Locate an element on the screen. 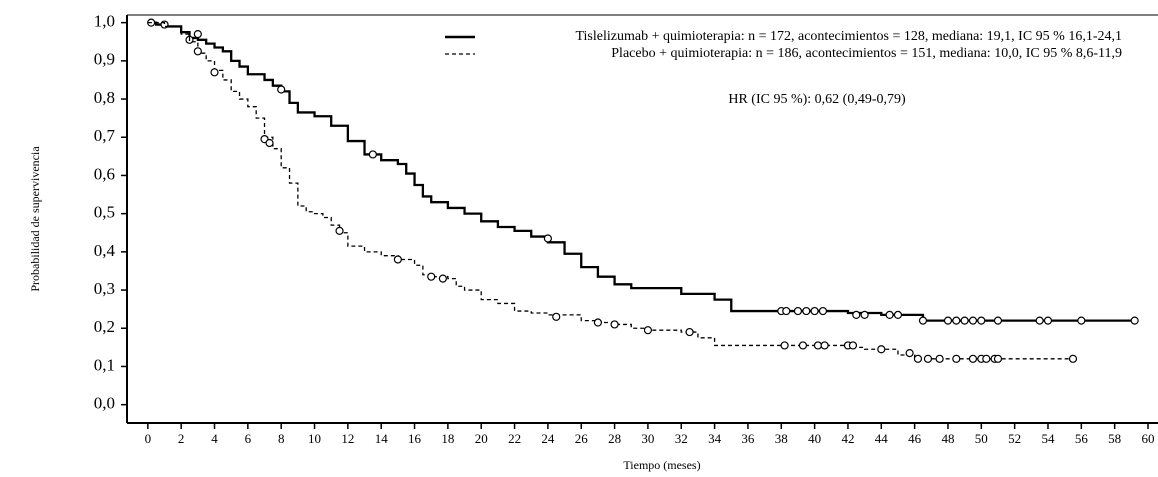 The width and height of the screenshot is (1158, 477). y-tick-label: 0,3 is located at coordinates (104, 288).